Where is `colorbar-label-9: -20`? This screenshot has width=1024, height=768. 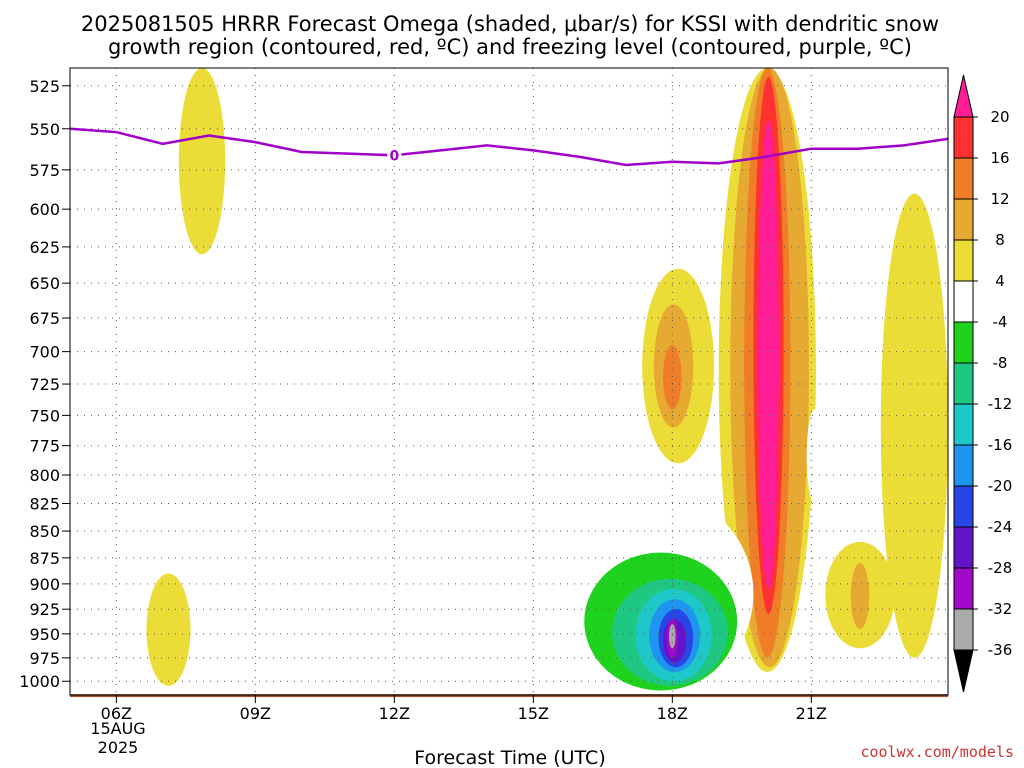 colorbar-label-9: -20 is located at coordinates (1000, 486).